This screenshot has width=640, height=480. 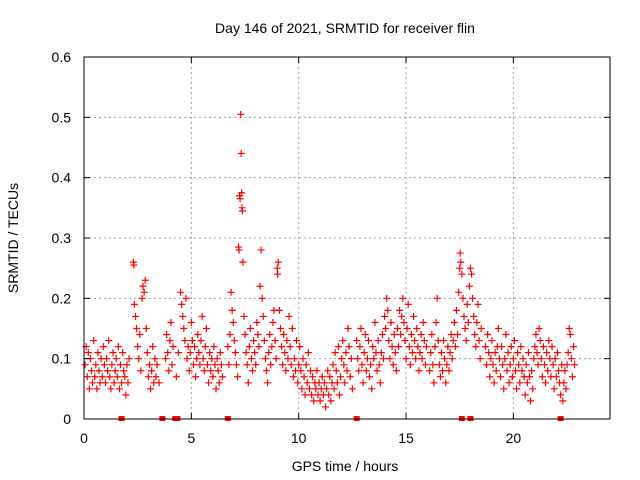 I want to click on y-tick-label: 0.5, so click(x=62, y=117).